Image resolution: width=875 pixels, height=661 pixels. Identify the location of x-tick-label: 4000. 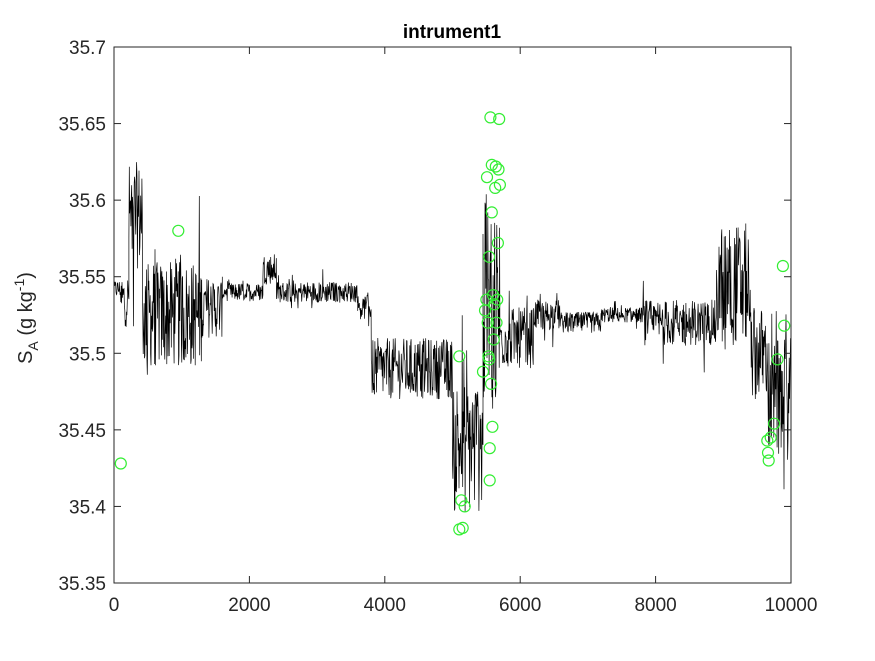
(385, 605).